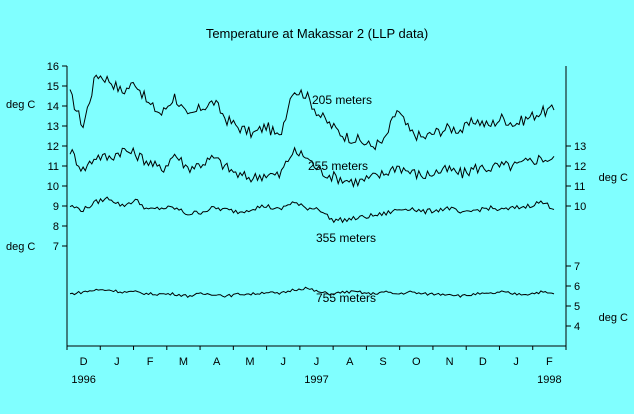 This screenshot has height=414, width=634. What do you see at coordinates (342, 100) in the screenshot?
I see `series-label: 205 meters` at bounding box center [342, 100].